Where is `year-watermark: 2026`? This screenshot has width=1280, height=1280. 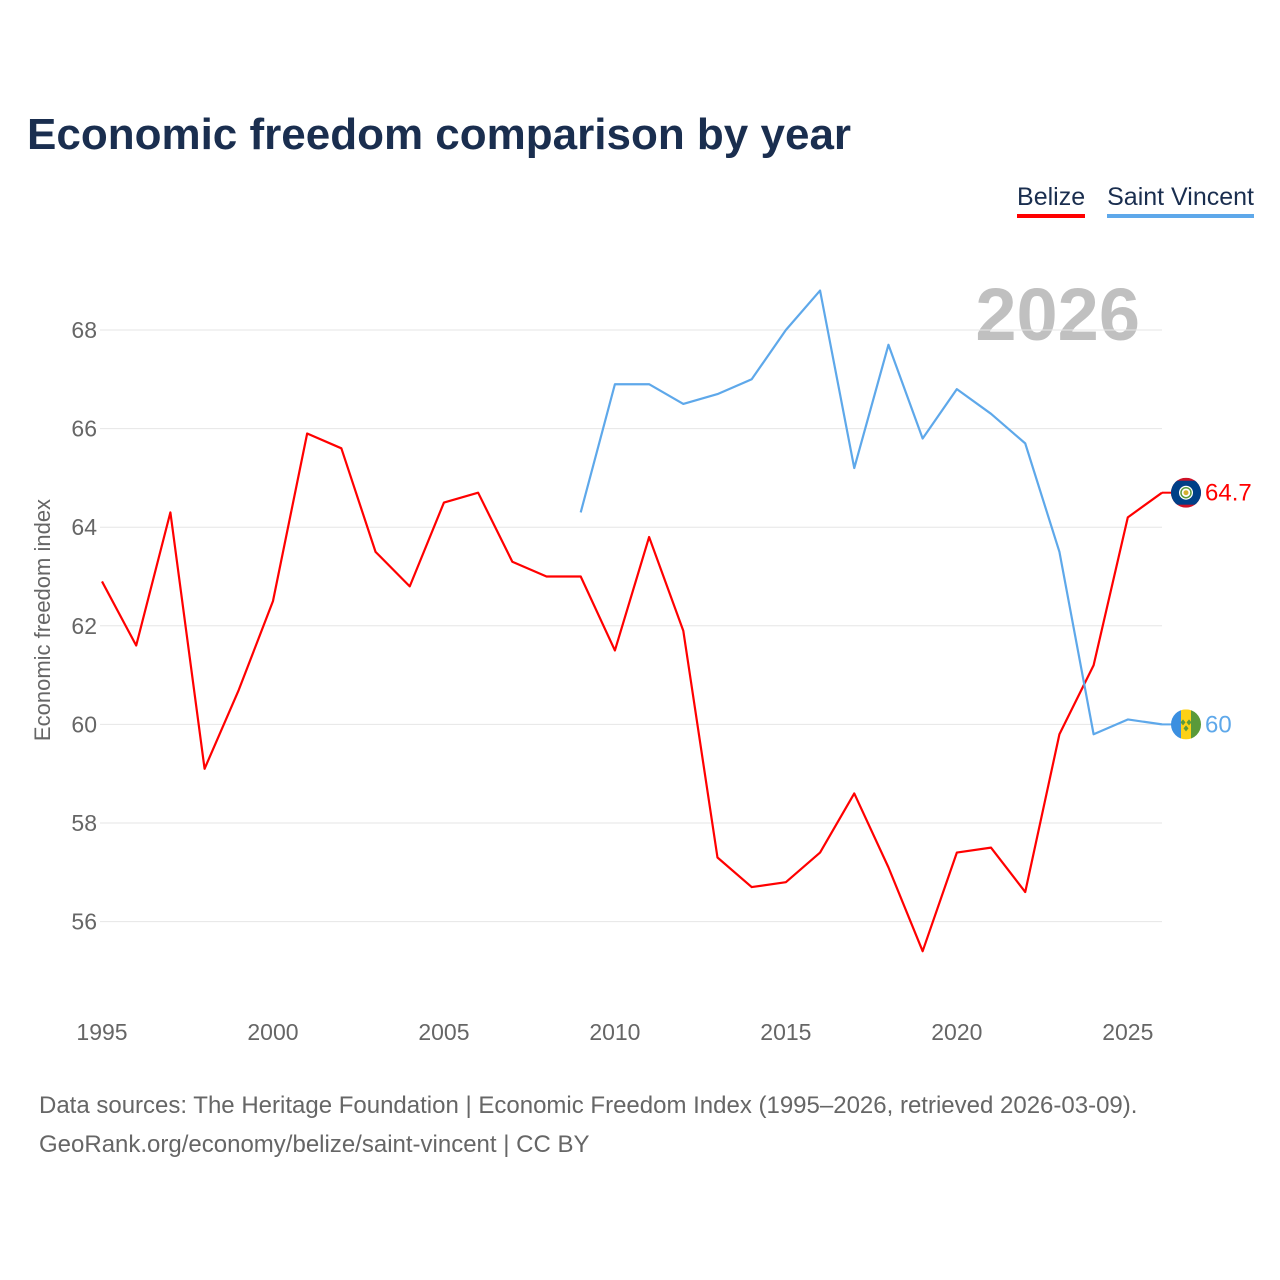
year-watermark: 2026 is located at coordinates (1057, 314).